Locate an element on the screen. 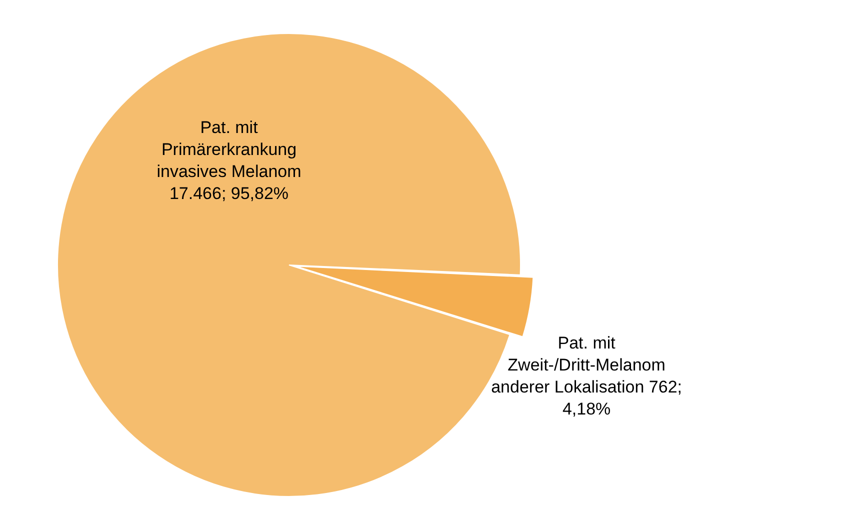  slice-label: Pat. mit Primärerkrankung invasives Melanom is located at coordinates (229, 150).